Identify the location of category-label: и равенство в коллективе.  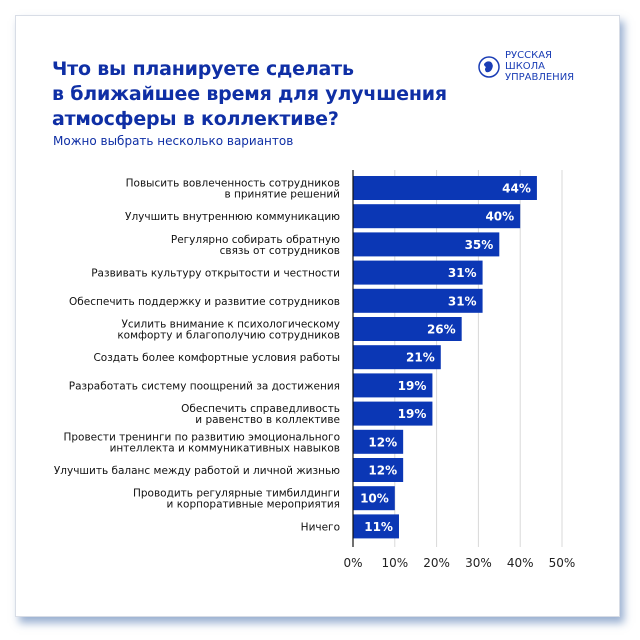
(267, 420).